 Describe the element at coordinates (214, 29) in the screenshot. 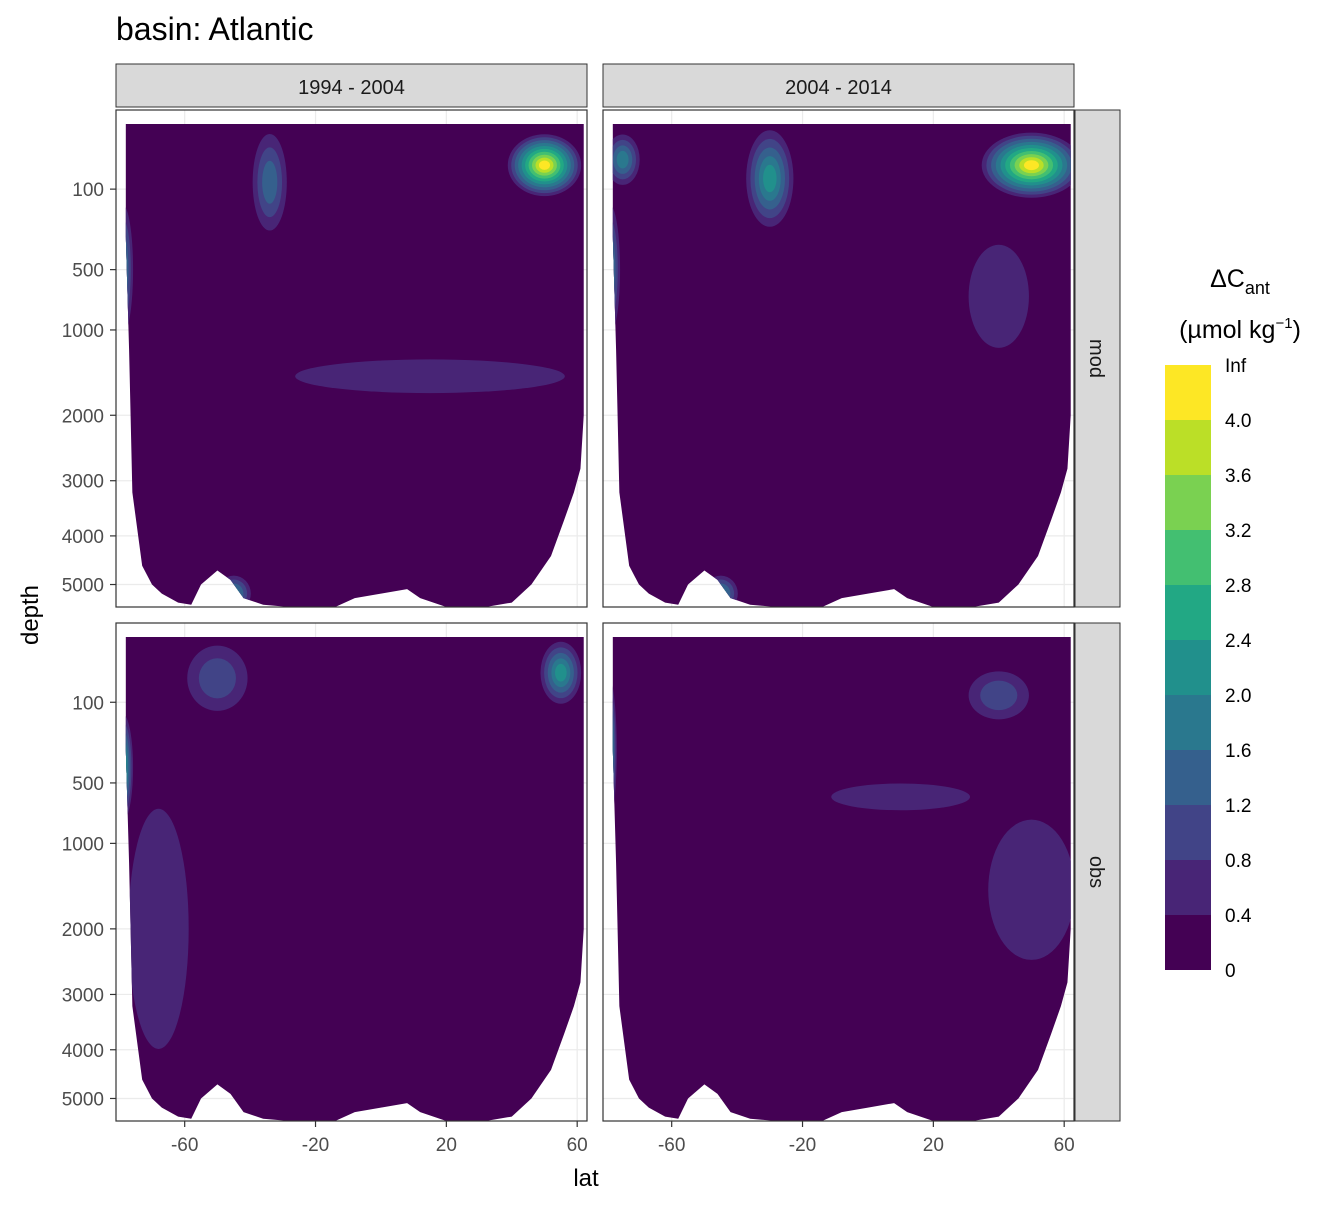

I see `chart-title: basin: Atlantic` at that location.